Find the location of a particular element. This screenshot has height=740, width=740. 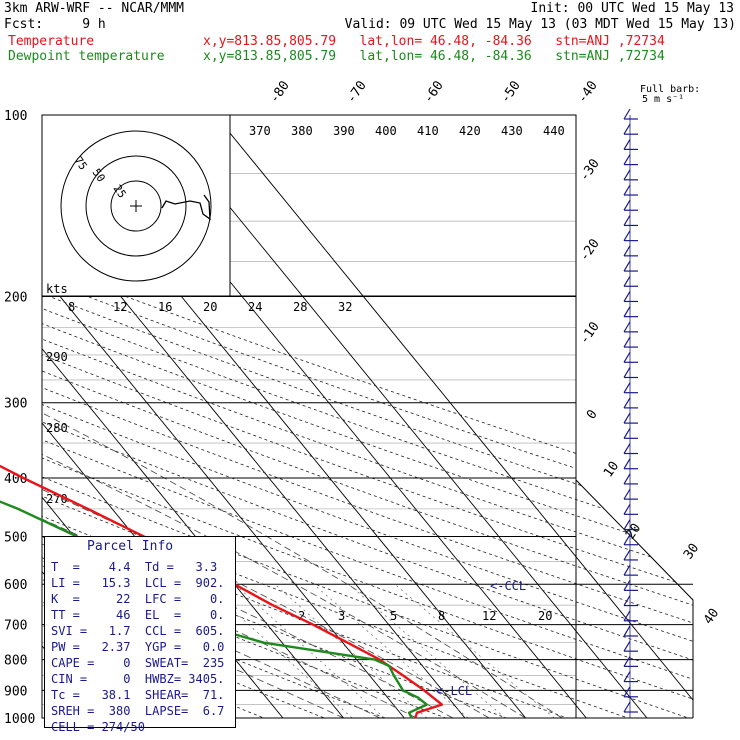

dewpoint-legend-label: Dewpoint temperature is located at coordinates (86, 56).